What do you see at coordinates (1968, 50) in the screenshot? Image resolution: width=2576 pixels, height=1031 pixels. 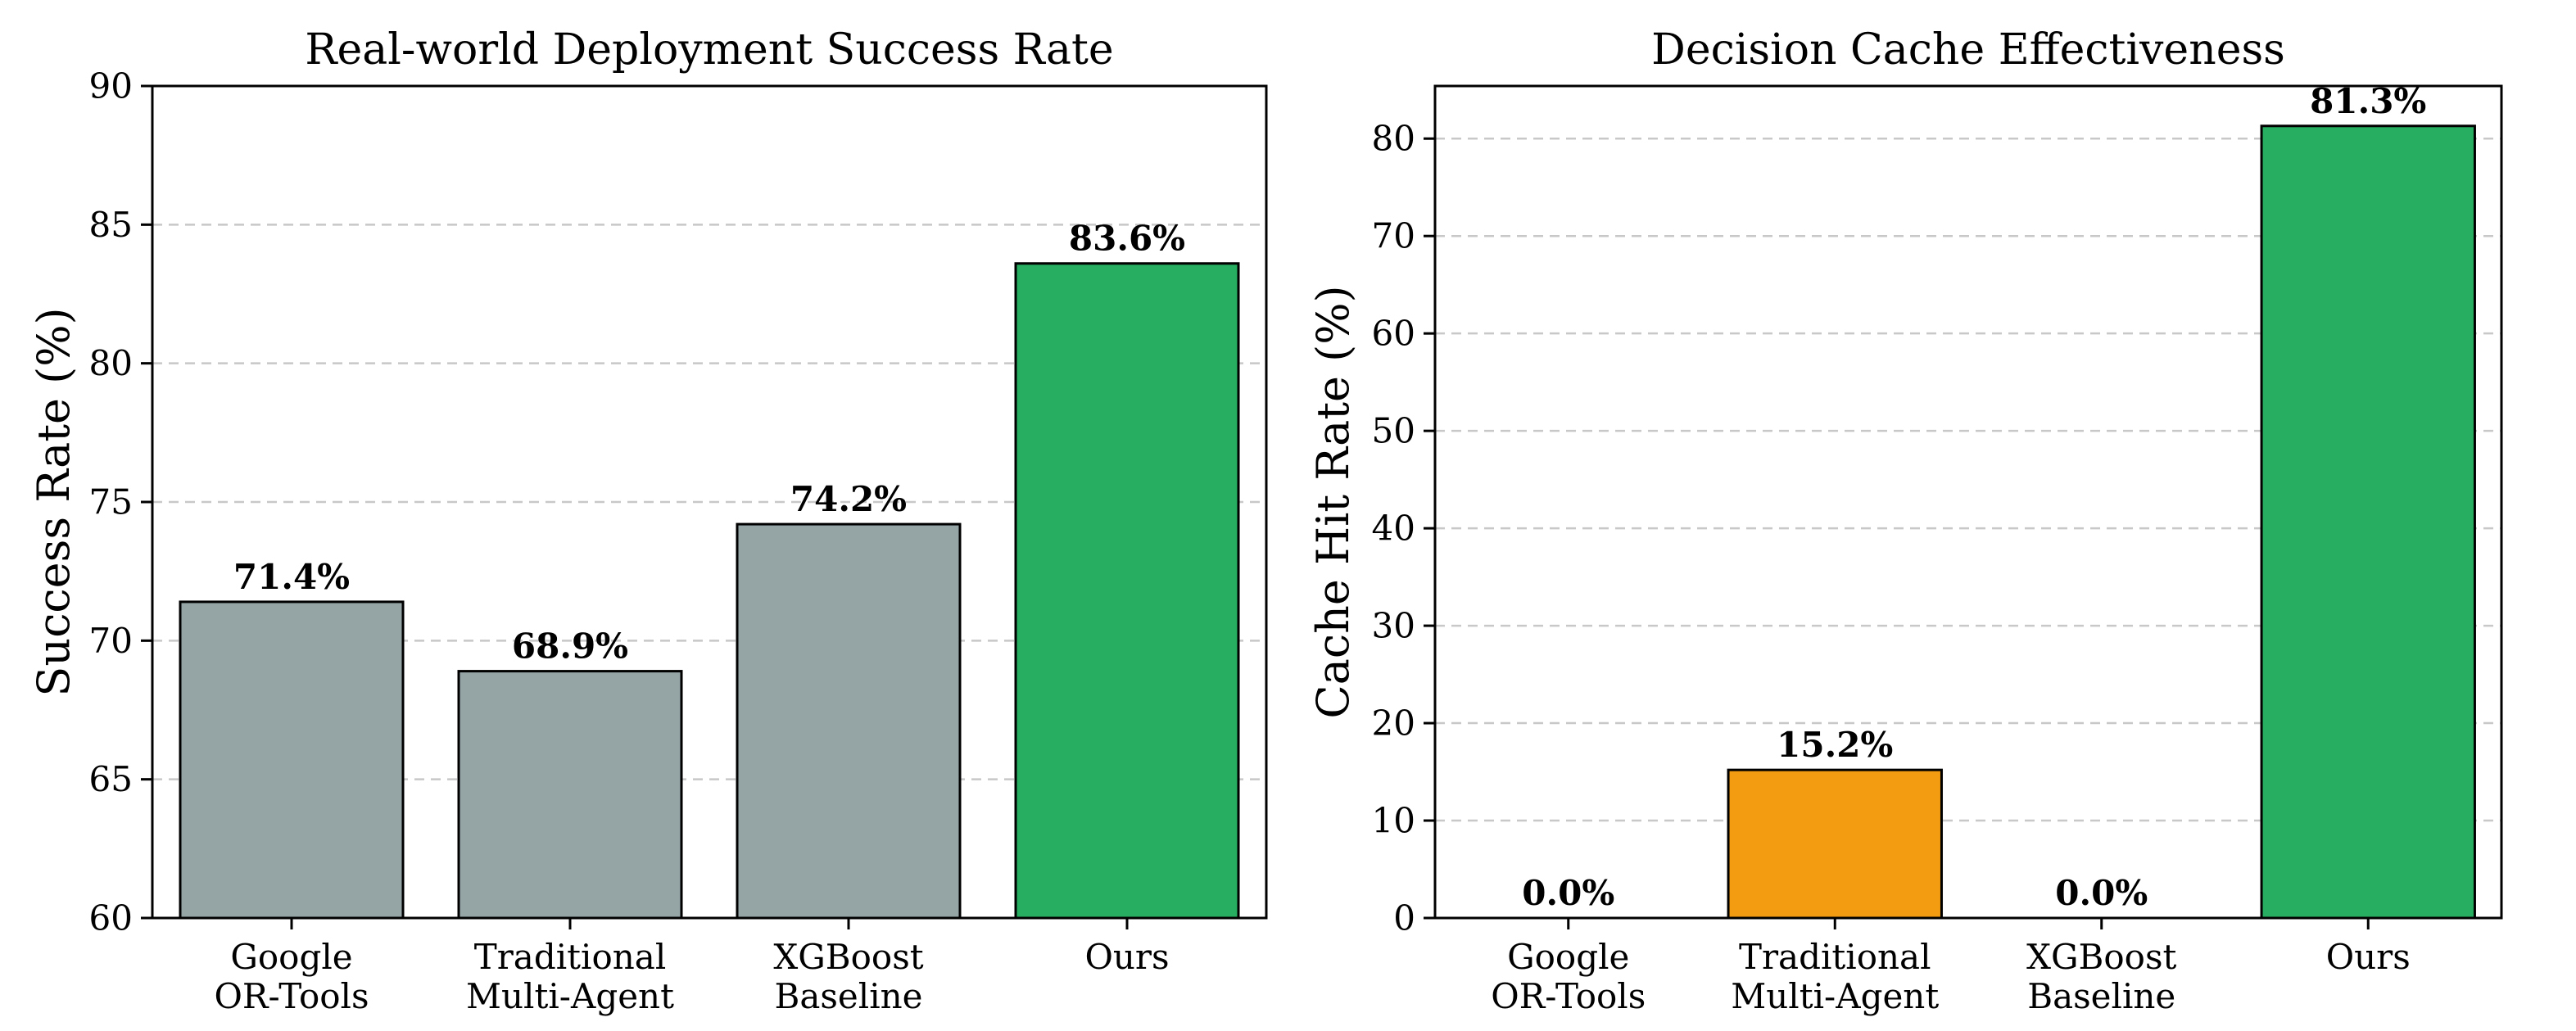 I see `chart-title: Decision Cache Effectiveness` at bounding box center [1968, 50].